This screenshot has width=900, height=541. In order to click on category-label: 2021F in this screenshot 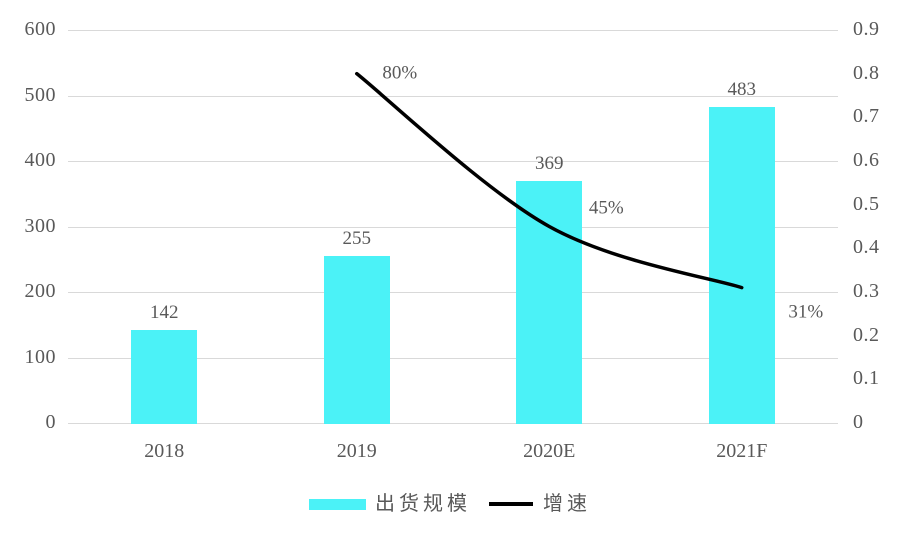, I will do `click(742, 451)`.